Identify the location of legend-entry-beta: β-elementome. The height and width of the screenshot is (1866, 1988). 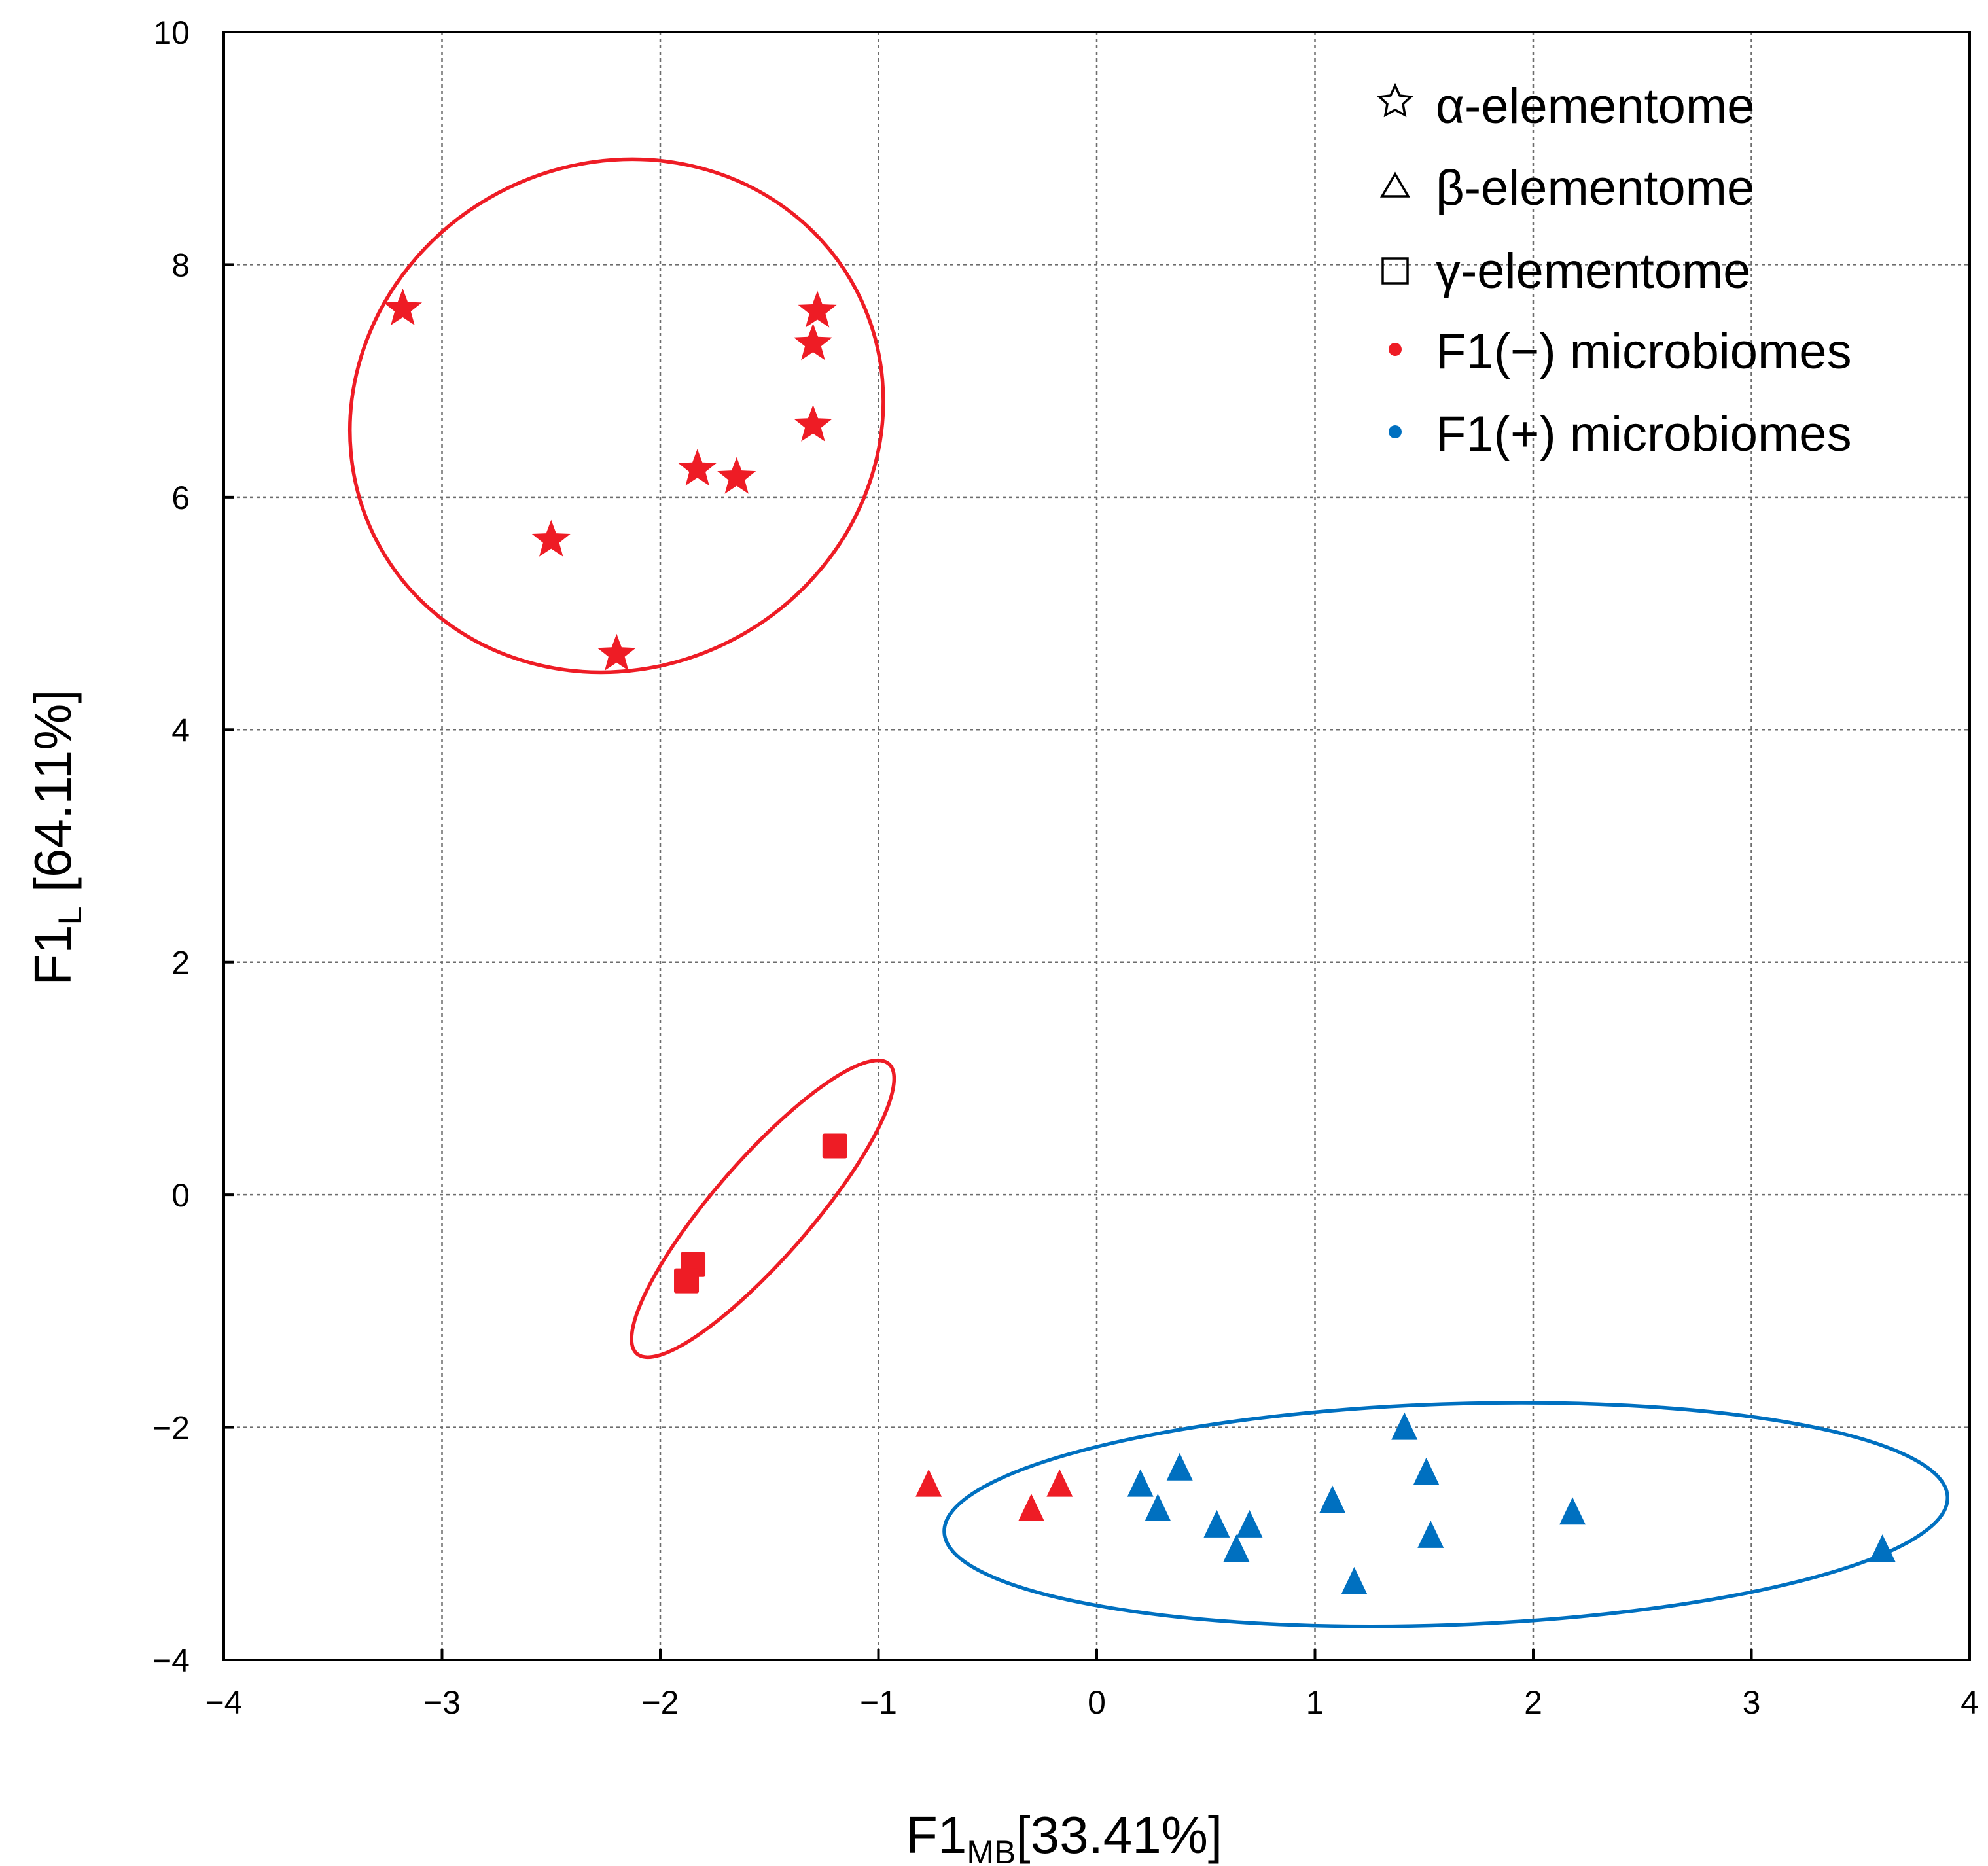
(1566, 188).